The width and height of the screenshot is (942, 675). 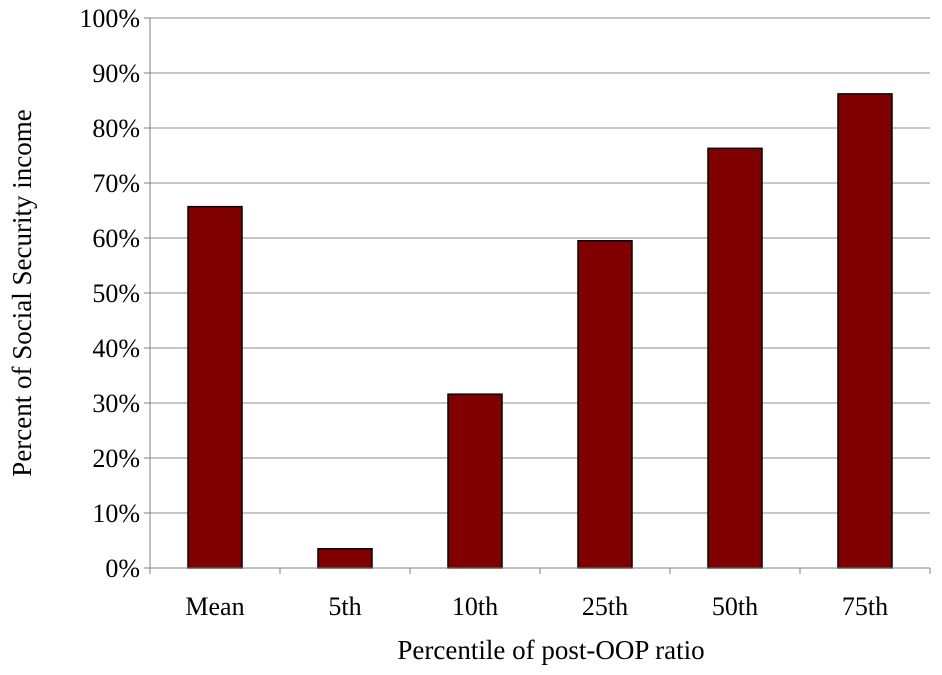 I want to click on x-tick-label: 25th, so click(x=605, y=606).